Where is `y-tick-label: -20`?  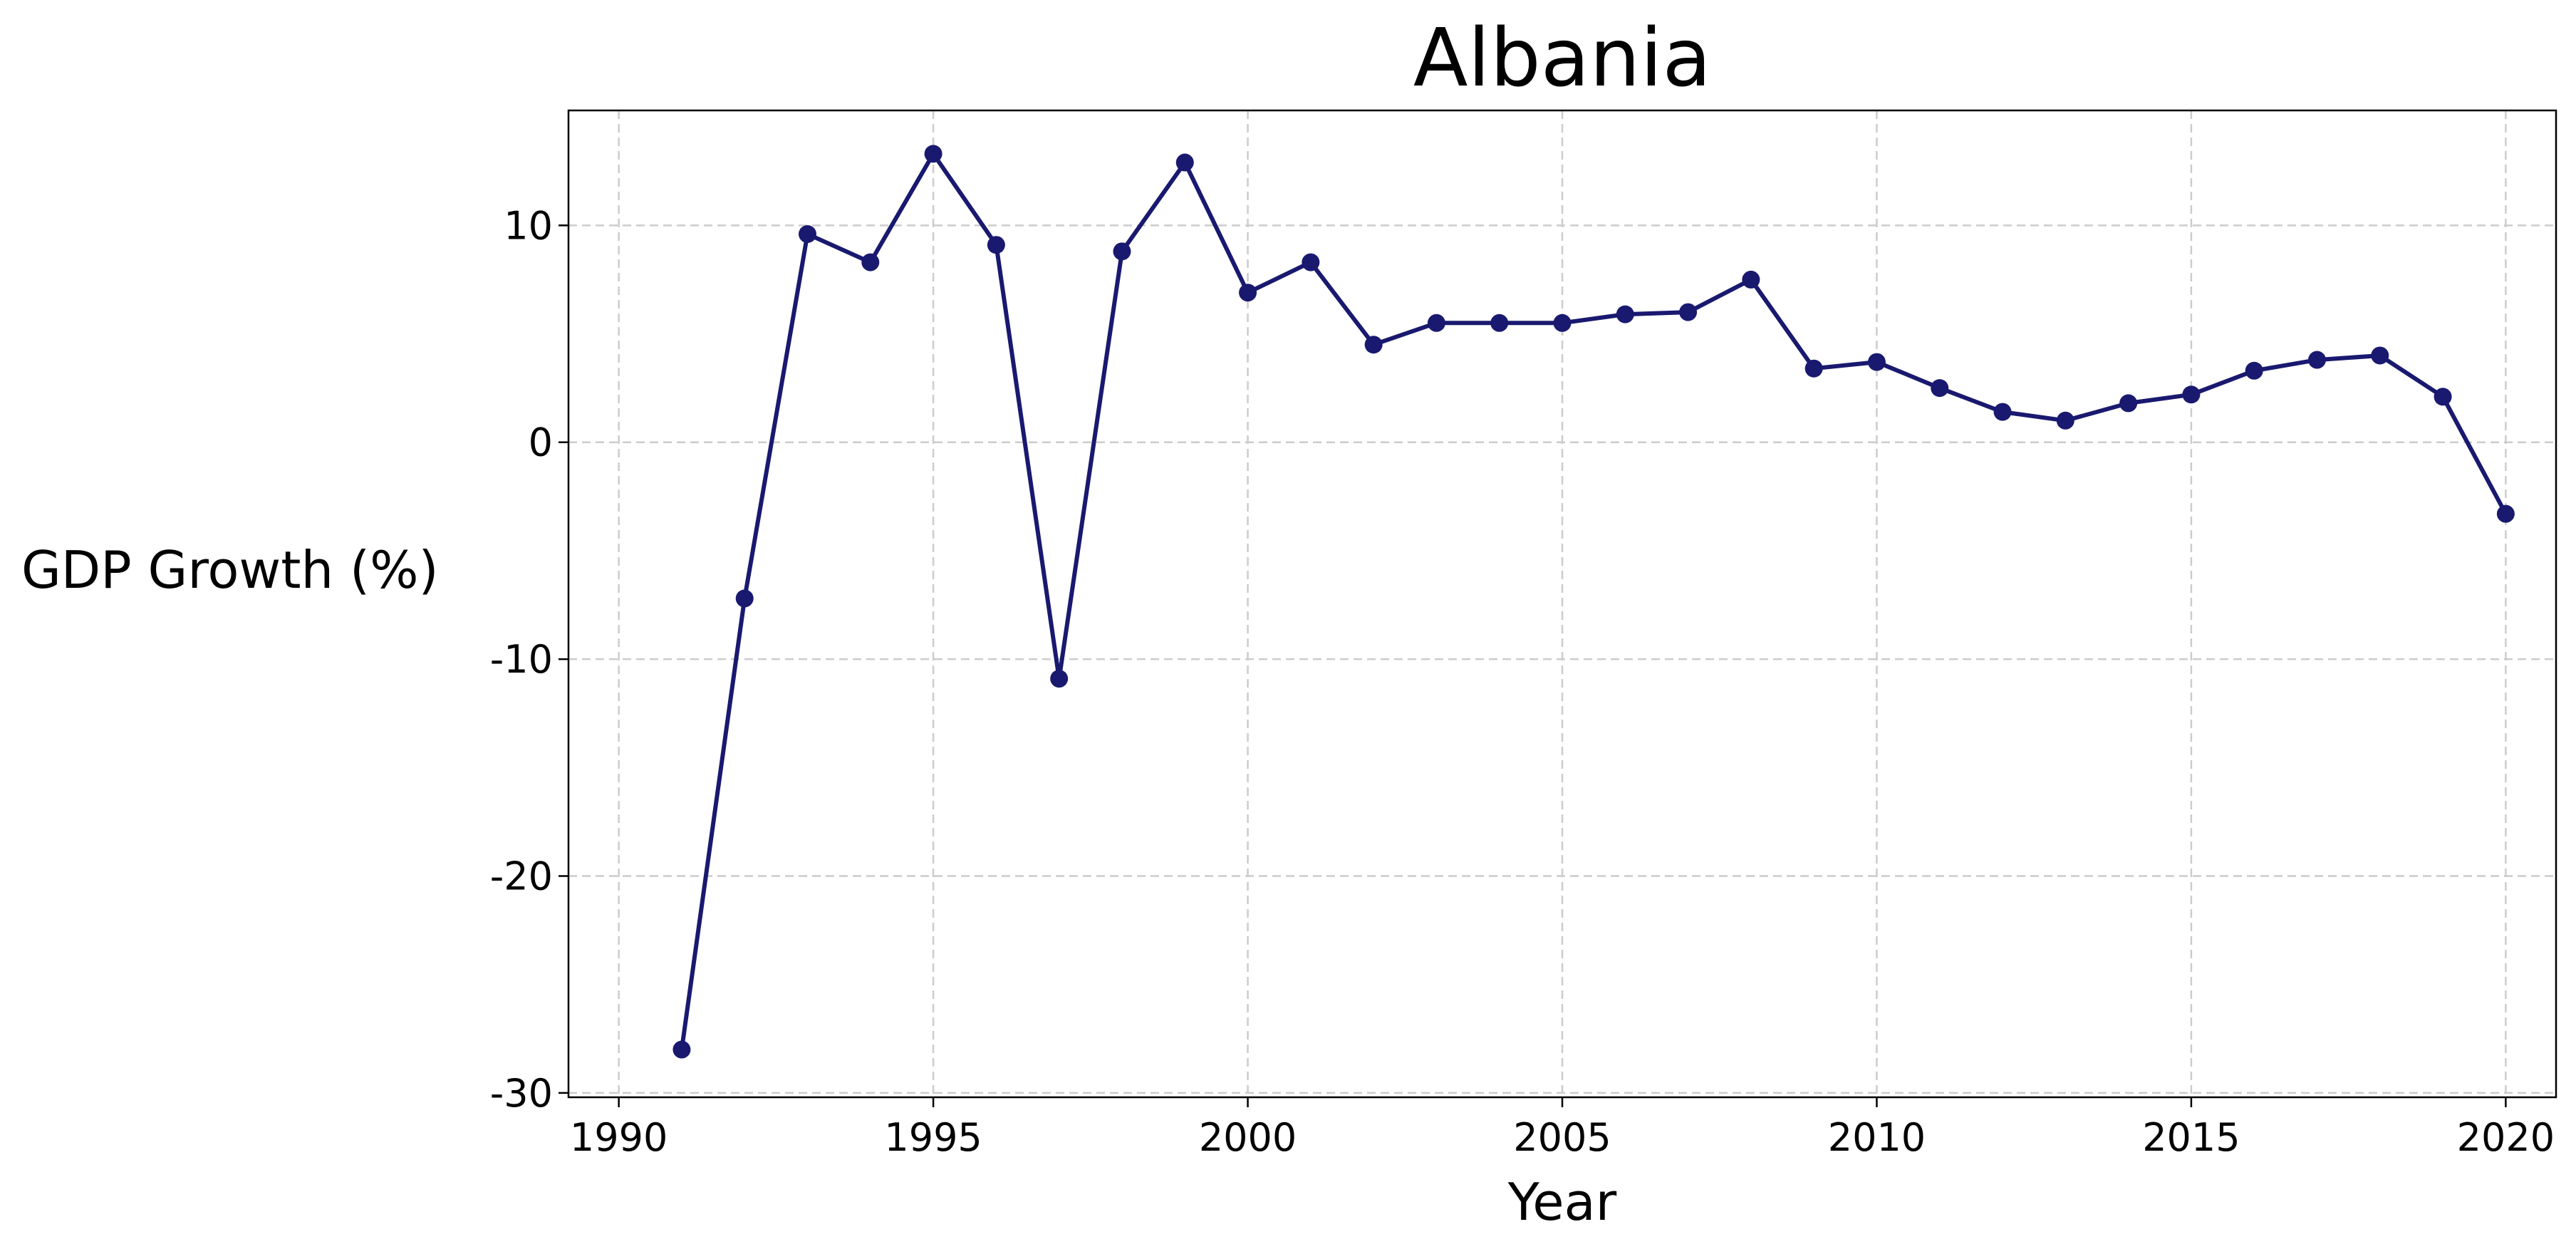 y-tick-label: -20 is located at coordinates (521, 876).